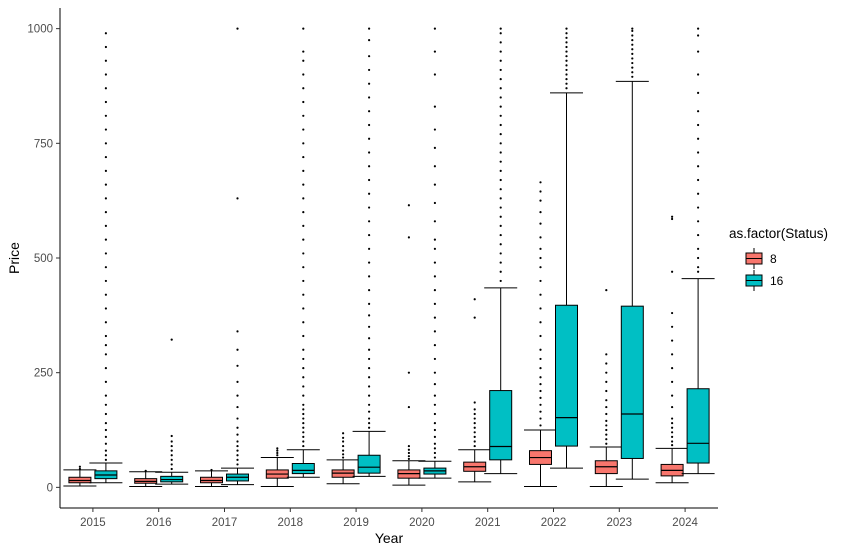 The image size is (866, 553). I want to click on y-tick-label: 750, so click(43, 144).